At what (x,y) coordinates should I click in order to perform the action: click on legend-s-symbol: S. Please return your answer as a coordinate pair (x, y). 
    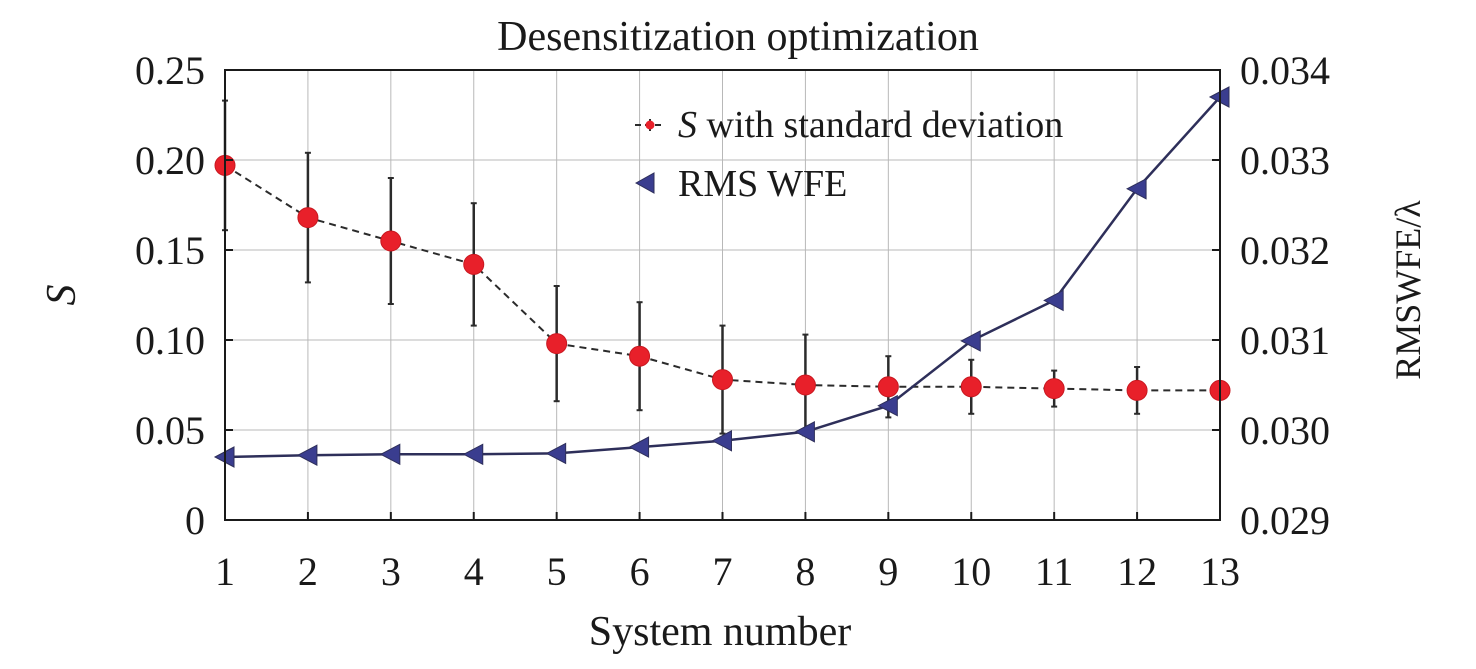
    Looking at the image, I should click on (687, 125).